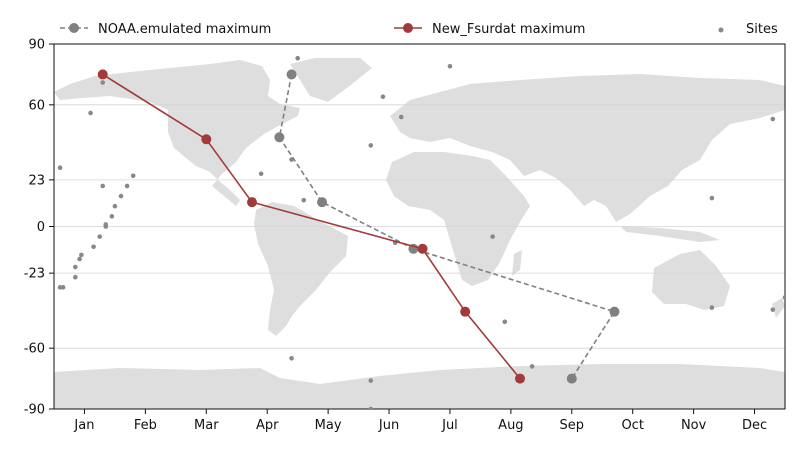 Image resolution: width=800 pixels, height=450 pixels. Describe the element at coordinates (83, 425) in the screenshot. I see `x-tick-label-jan: Jan` at that location.